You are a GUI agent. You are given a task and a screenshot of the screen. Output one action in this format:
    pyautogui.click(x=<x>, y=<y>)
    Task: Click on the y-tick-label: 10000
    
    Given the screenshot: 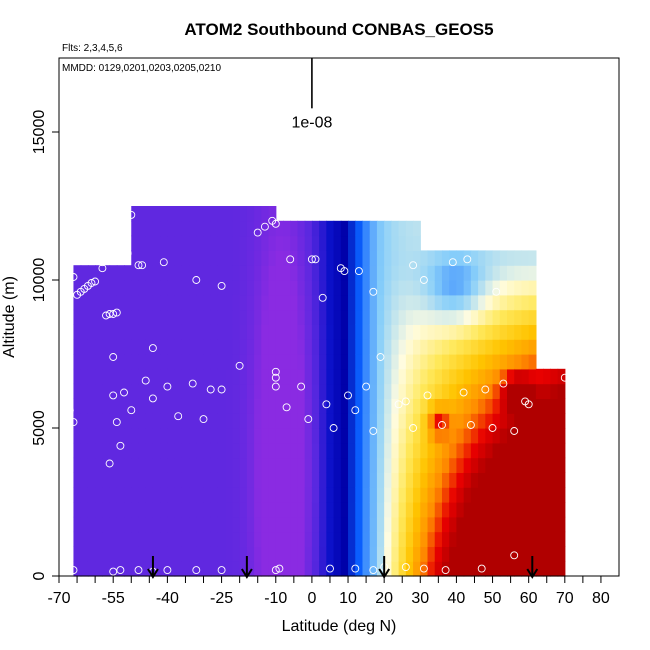 What is the action you would take?
    pyautogui.click(x=39, y=280)
    